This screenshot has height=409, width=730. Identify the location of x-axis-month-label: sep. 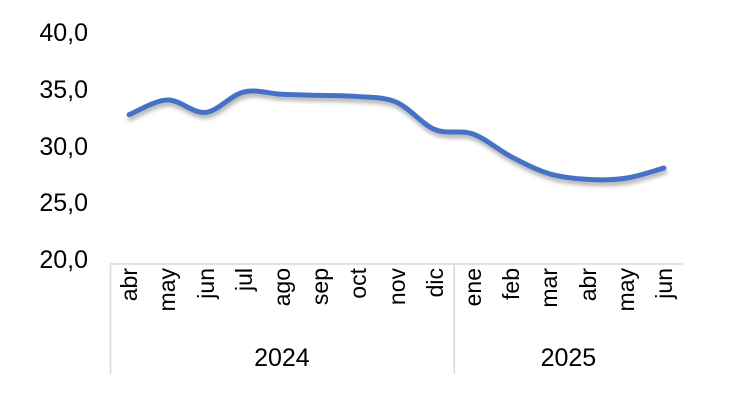
(320, 287).